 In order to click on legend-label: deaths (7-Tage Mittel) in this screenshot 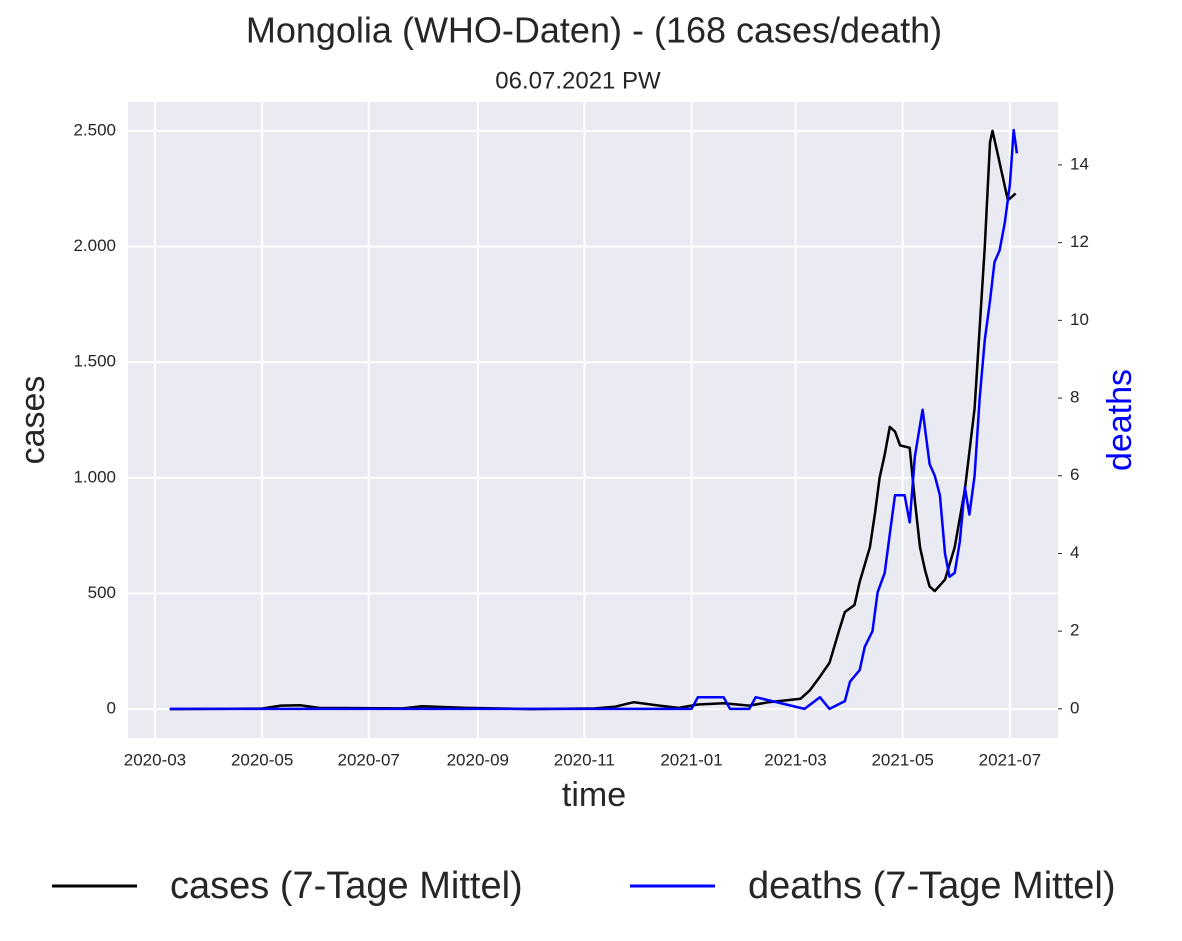, I will do `click(932, 886)`.